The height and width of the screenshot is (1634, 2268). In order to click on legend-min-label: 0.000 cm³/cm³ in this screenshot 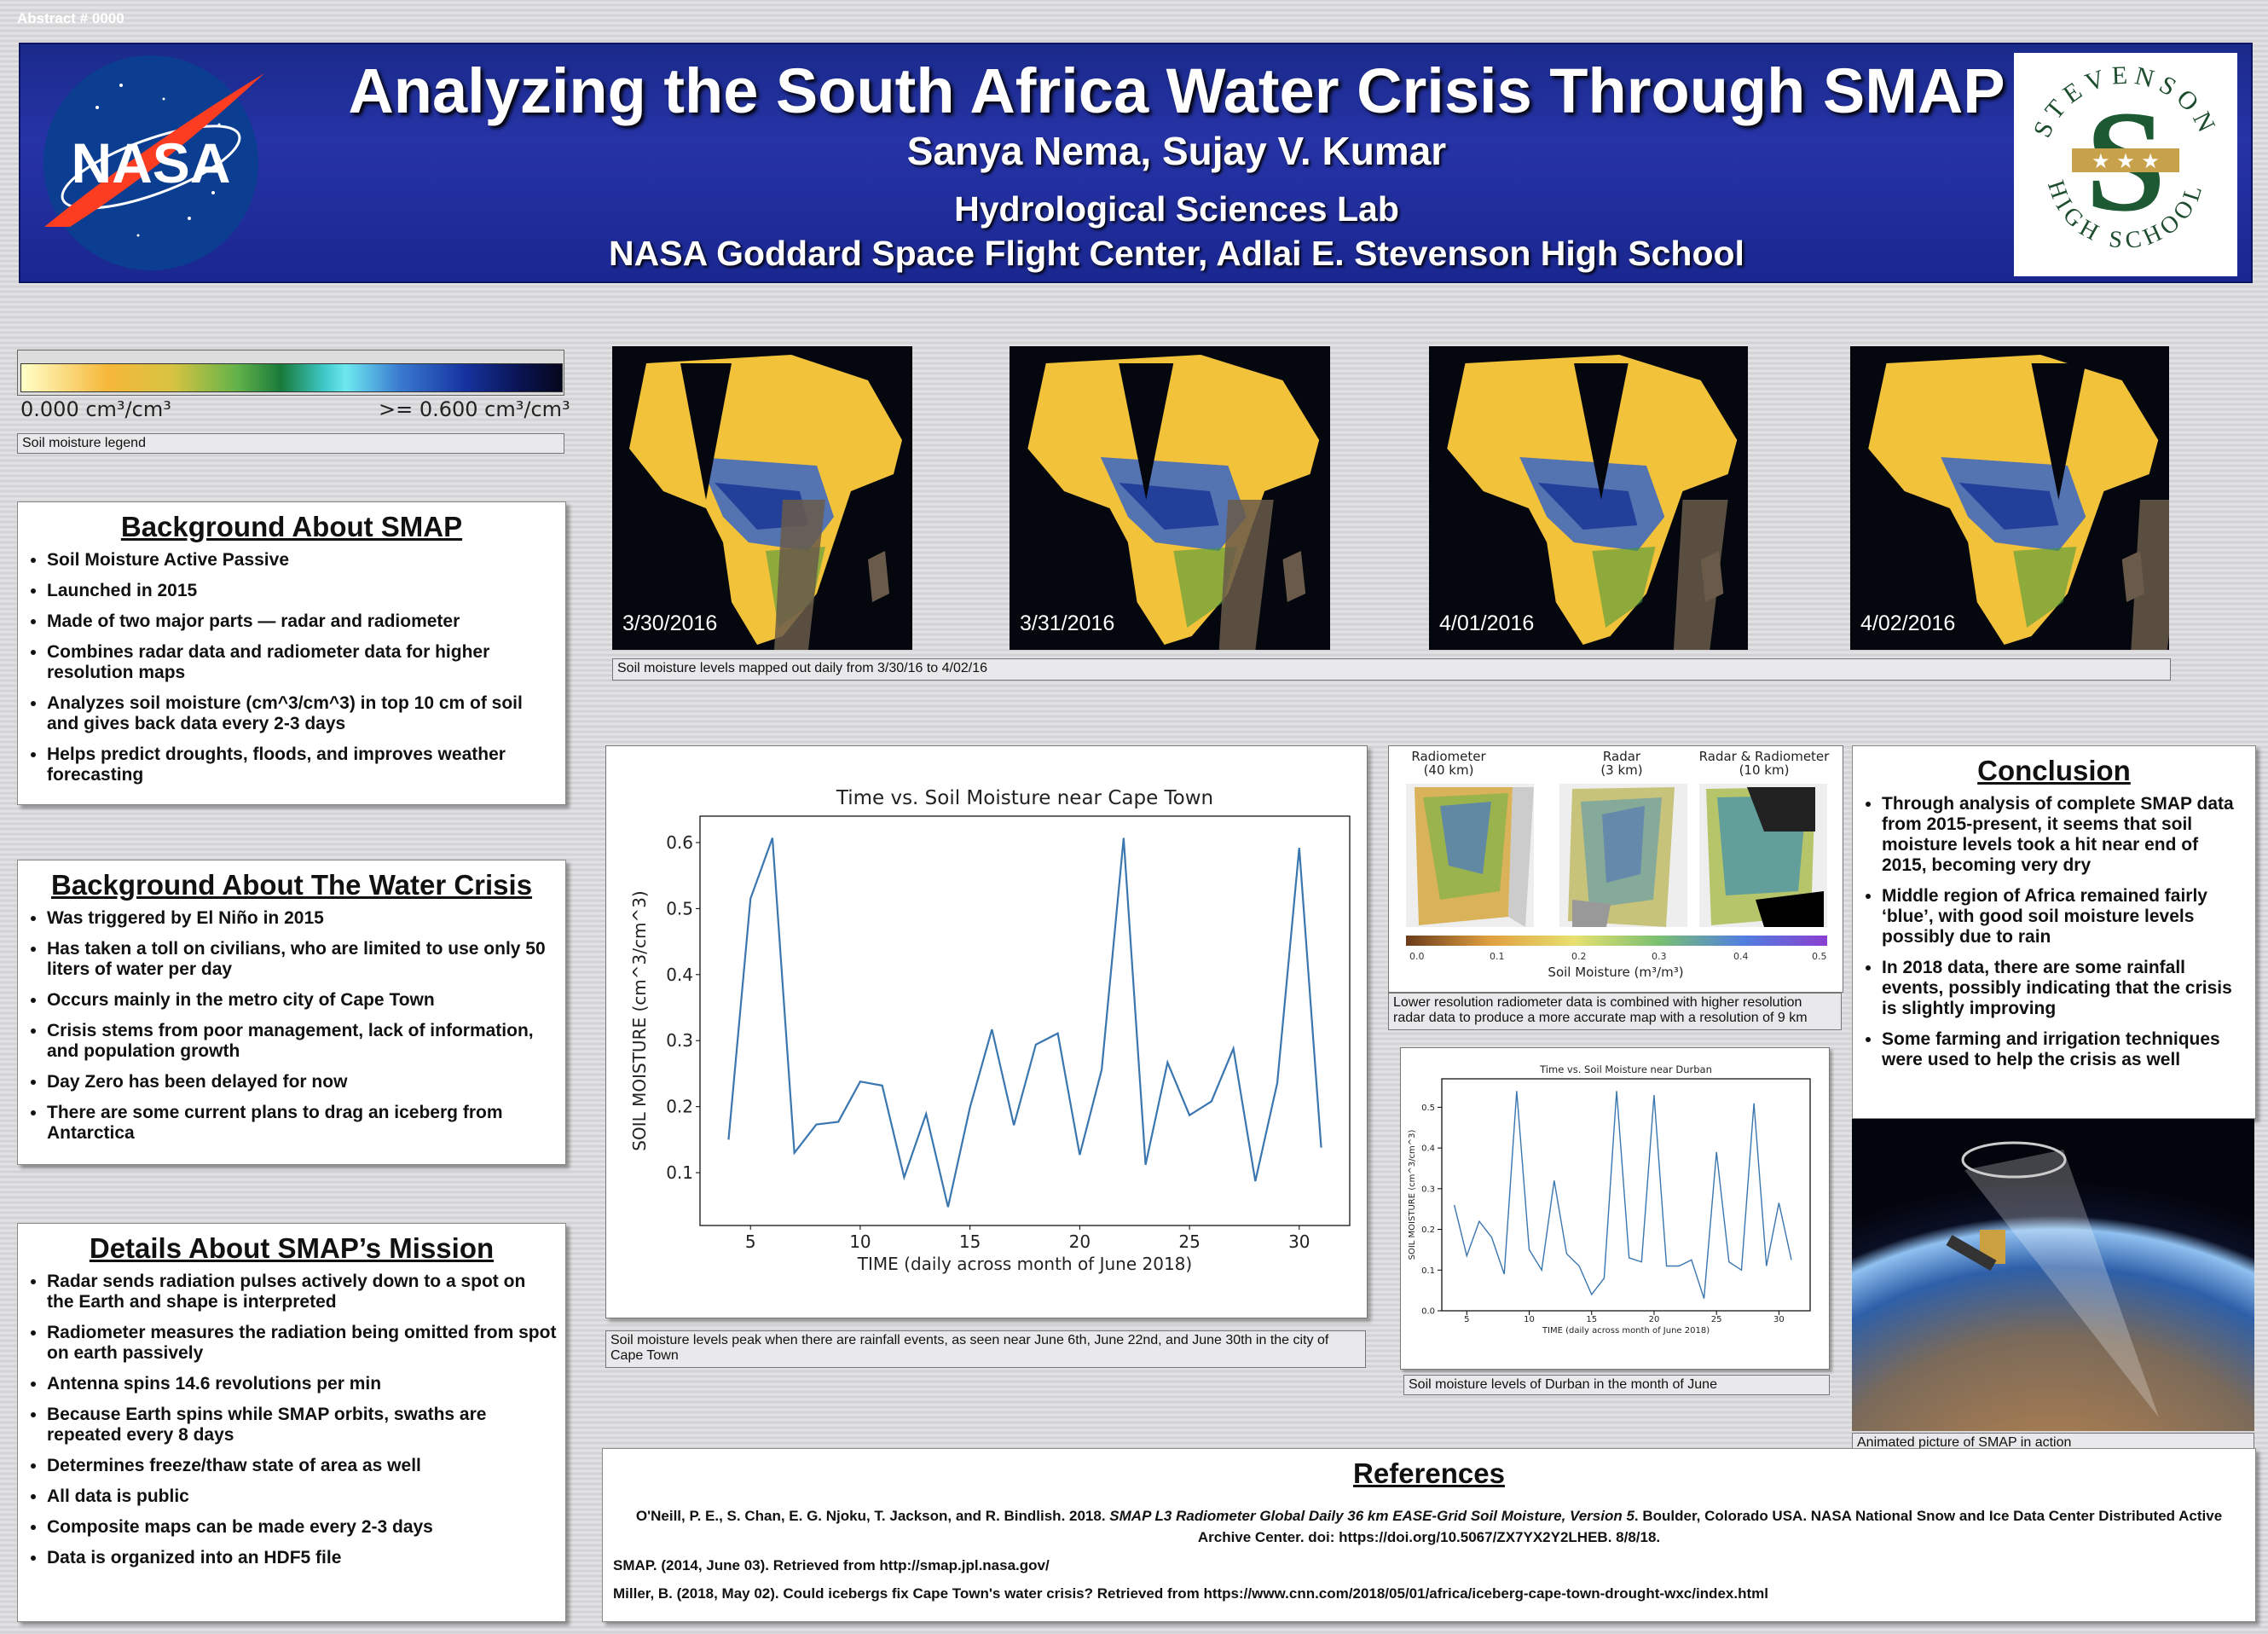, I will do `click(95, 409)`.